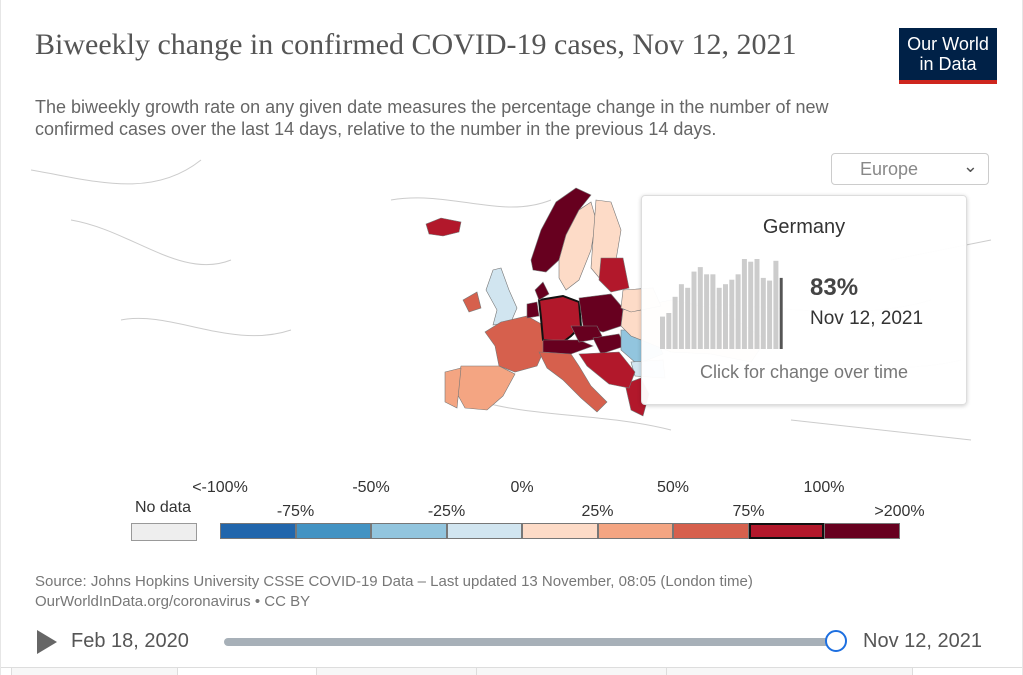  Describe the element at coordinates (295, 511) in the screenshot. I see `legend-label: -75%` at that location.